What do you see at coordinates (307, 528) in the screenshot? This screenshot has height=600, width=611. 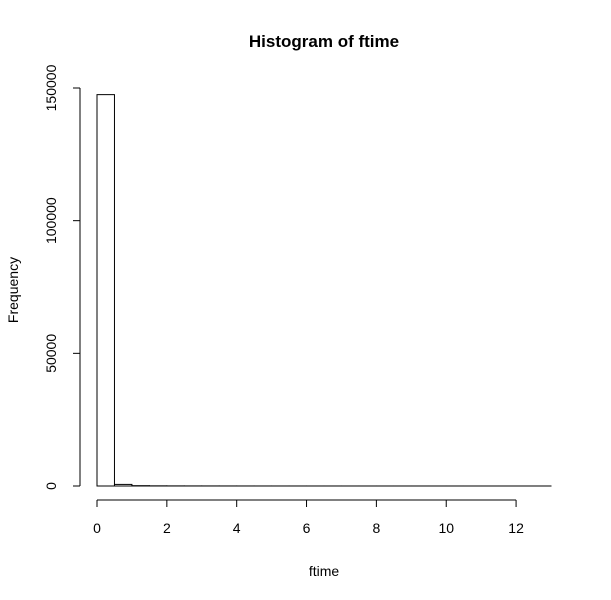 I see `x-tick-label-3: 6` at bounding box center [307, 528].